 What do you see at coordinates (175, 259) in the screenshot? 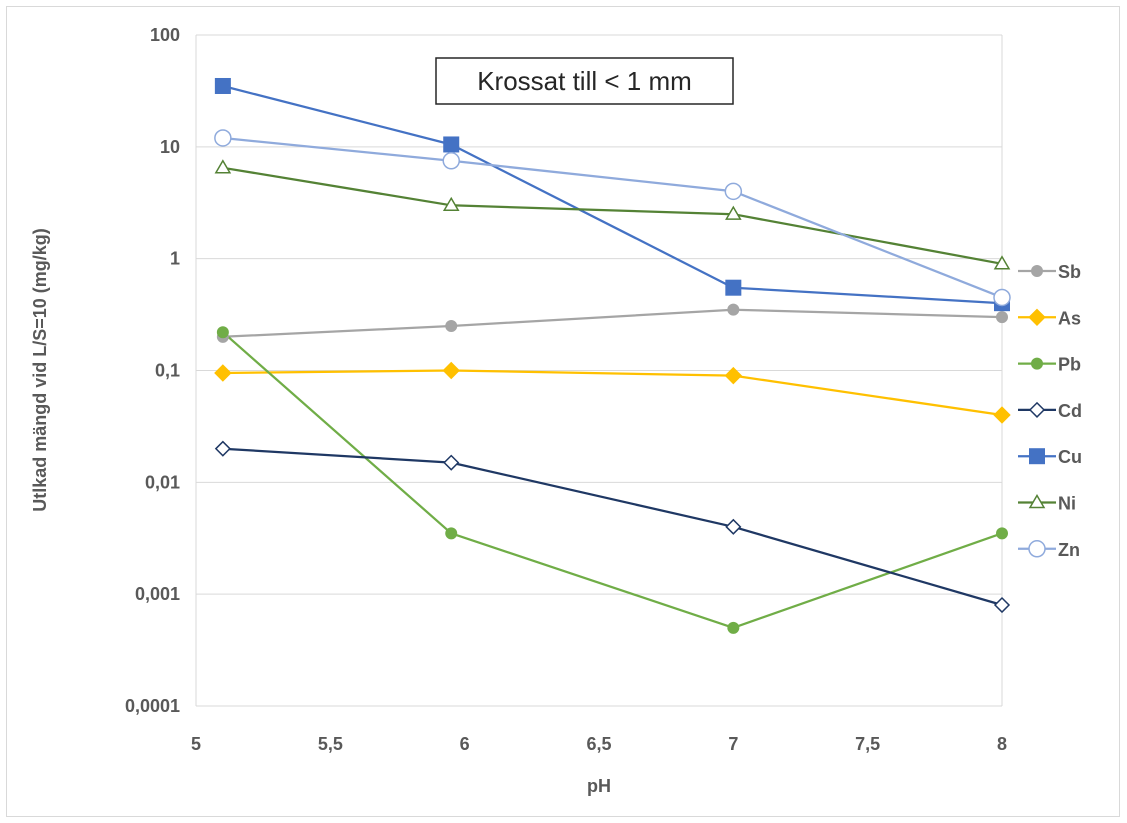
I see `y-tick-label: 1` at bounding box center [175, 259].